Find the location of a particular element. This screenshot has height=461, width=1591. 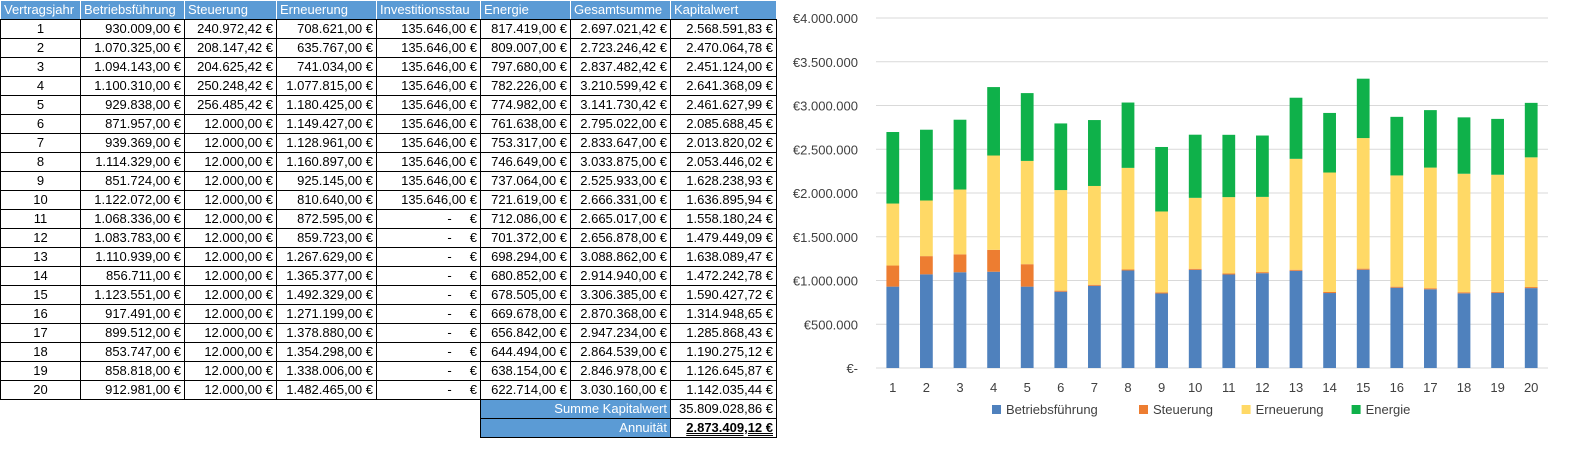

table-cell: 1.285.868,43 € is located at coordinates (723, 333).